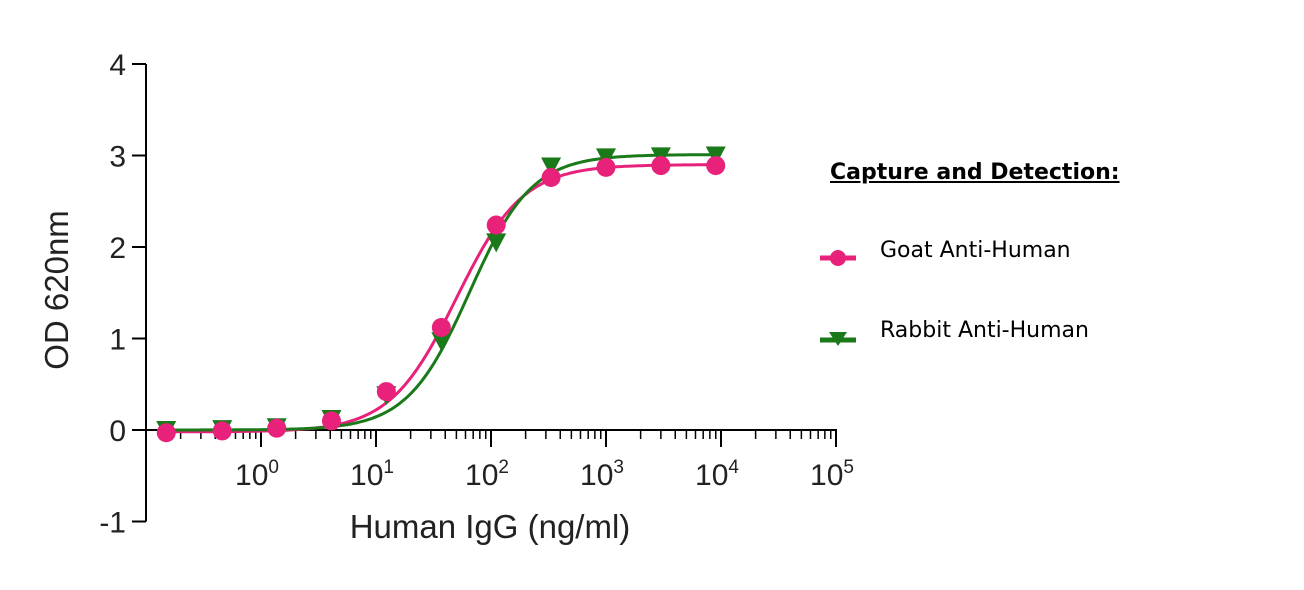 The image size is (1304, 590). I want to click on x-axis-title: Human IgG (ng/ml), so click(490, 526).